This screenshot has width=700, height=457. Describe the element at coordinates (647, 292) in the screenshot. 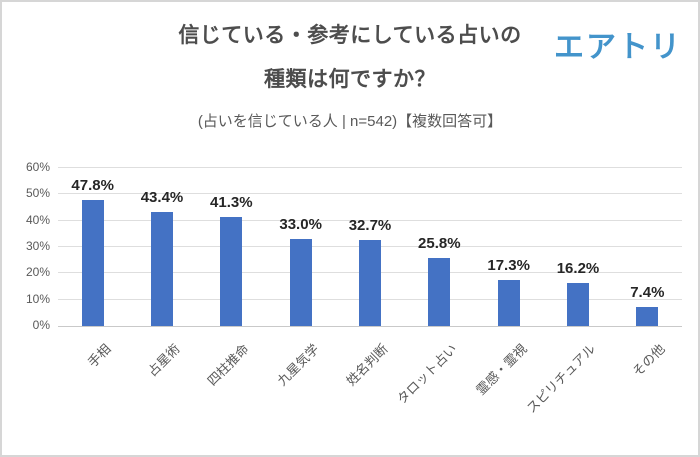

I see `bar-value-label: 7.4%` at that location.